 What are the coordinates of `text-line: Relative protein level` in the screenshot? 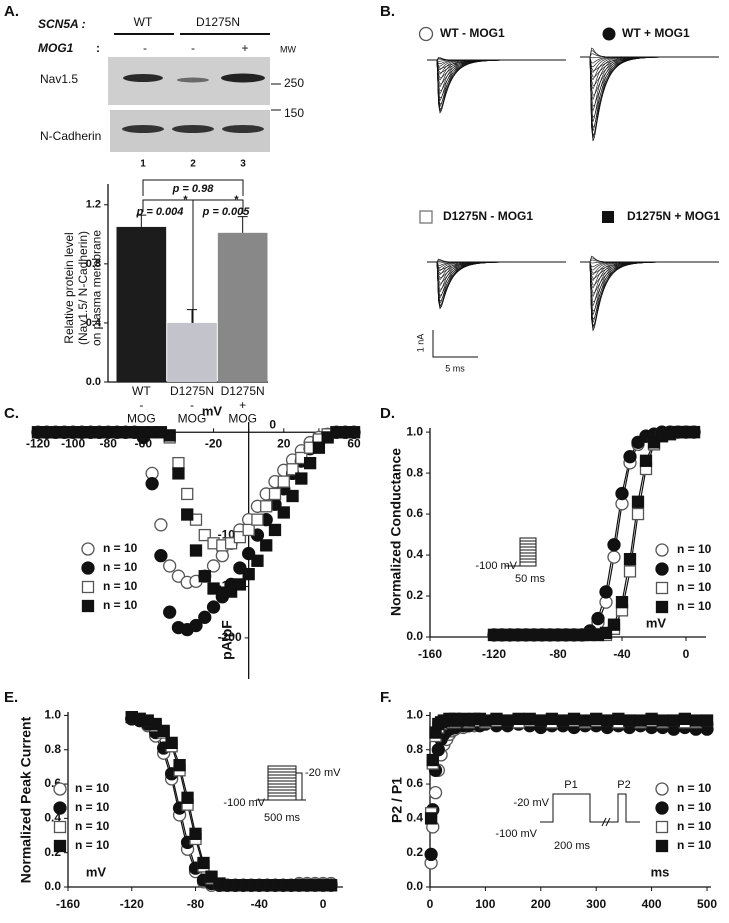 It's located at (69, 287).